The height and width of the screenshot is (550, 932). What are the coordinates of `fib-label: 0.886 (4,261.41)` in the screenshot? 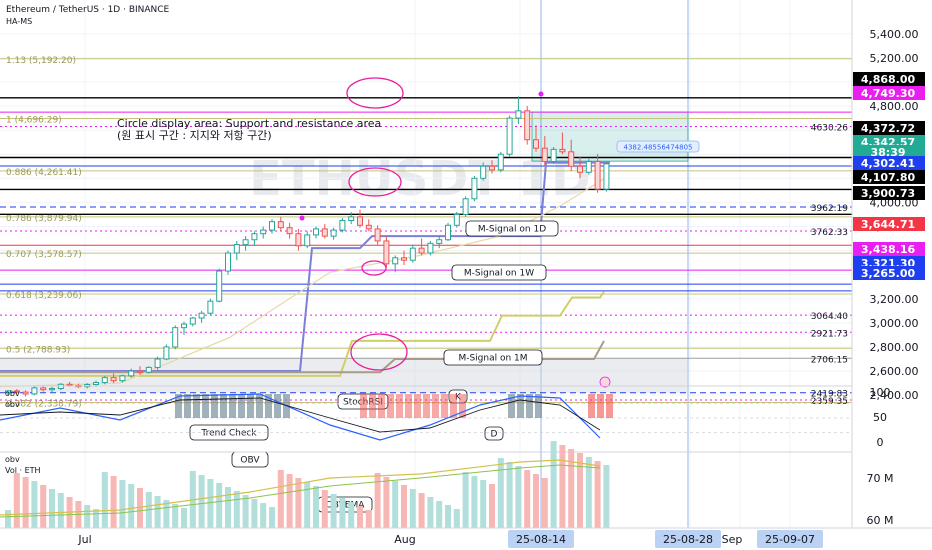 It's located at (44, 173).